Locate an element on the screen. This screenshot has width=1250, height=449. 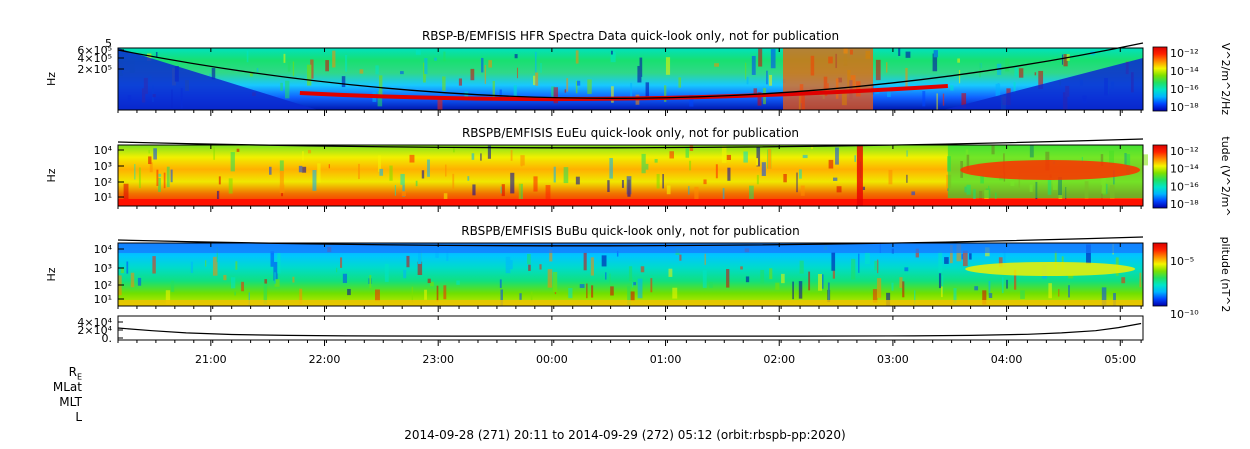
y-tick-label: 10⁴ is located at coordinates (103, 150).